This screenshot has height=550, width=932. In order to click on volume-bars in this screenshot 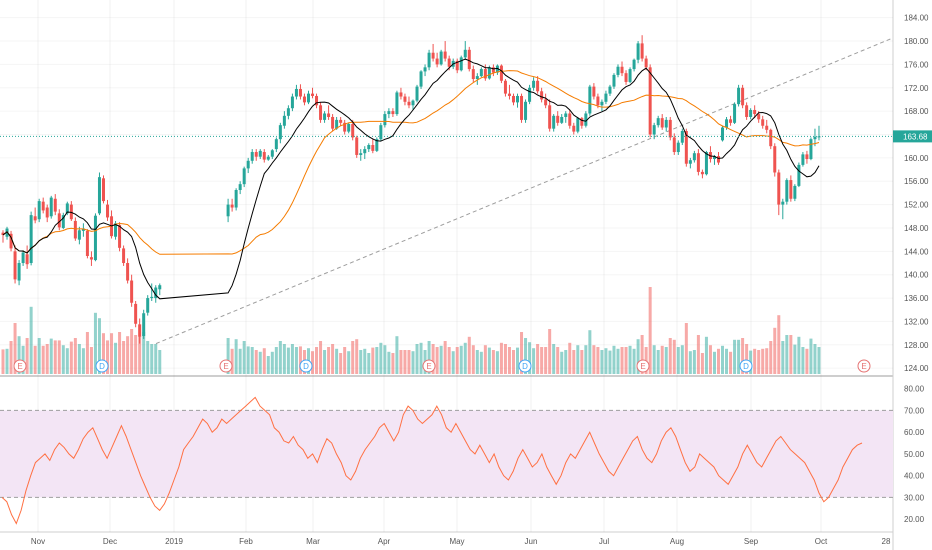, I will do `click(411, 330)`.